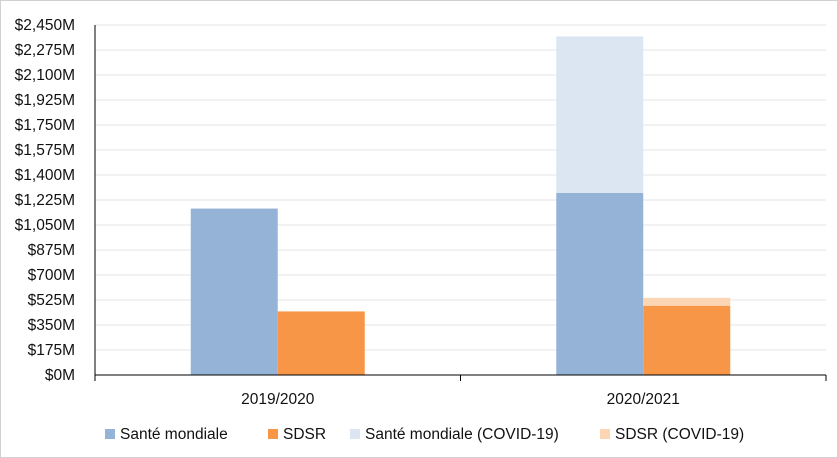 The height and width of the screenshot is (458, 838). Describe the element at coordinates (234, 291) in the screenshot. I see `bar-sant-mondiale-2019-2020` at that location.